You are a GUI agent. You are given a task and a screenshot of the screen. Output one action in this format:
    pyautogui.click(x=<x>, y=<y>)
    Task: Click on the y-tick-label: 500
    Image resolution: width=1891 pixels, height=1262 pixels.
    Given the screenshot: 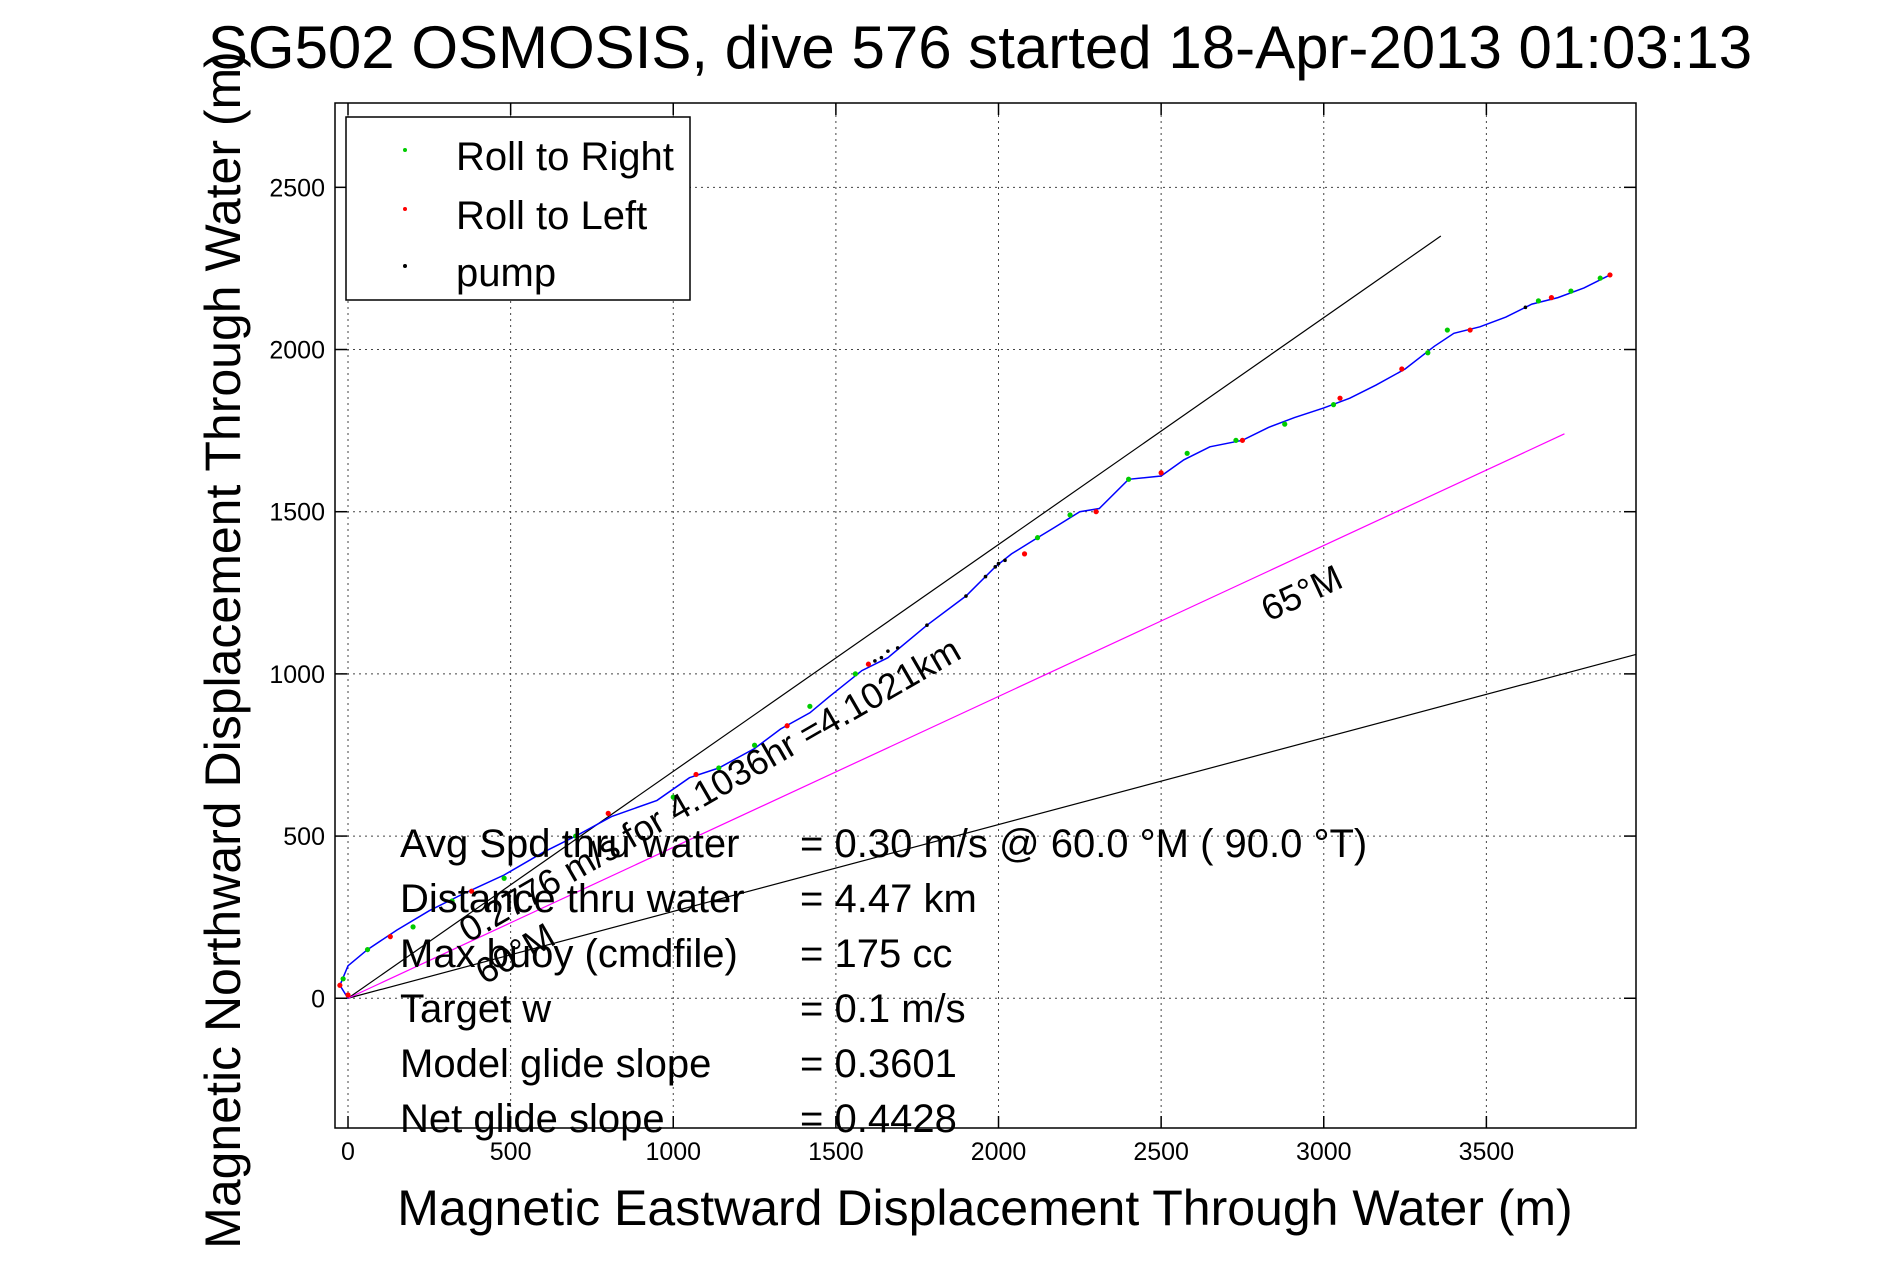 What is the action you would take?
    pyautogui.click(x=304, y=837)
    